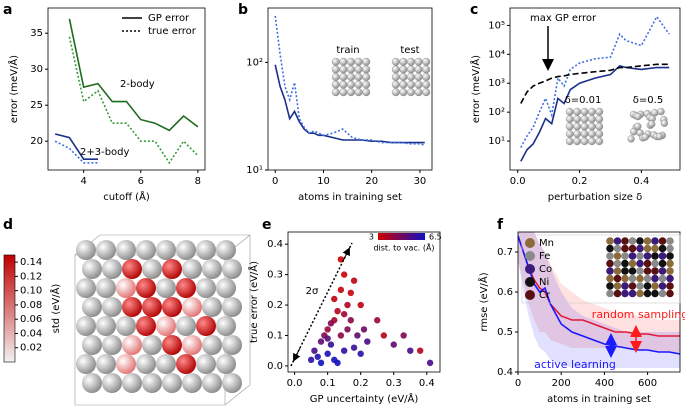 This screenshot has width=685, height=420. What do you see at coordinates (496, 25) in the screenshot?
I see `y-tick-label: 10⁵` at bounding box center [496, 25].